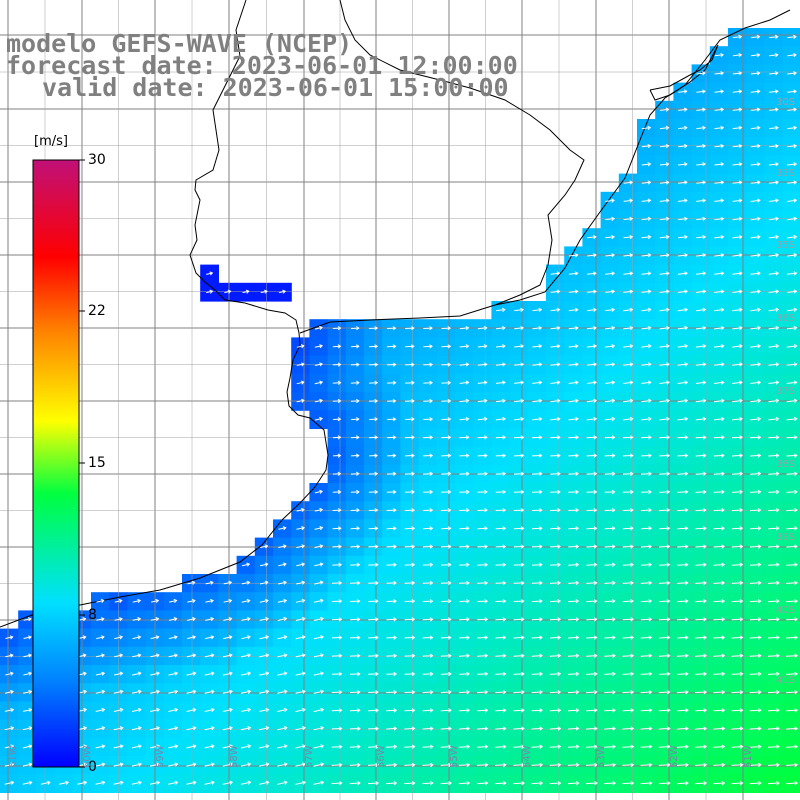 The width and height of the screenshot is (800, 800). What do you see at coordinates (97, 463) in the screenshot?
I see `colorbar-tick-15: 15` at bounding box center [97, 463].